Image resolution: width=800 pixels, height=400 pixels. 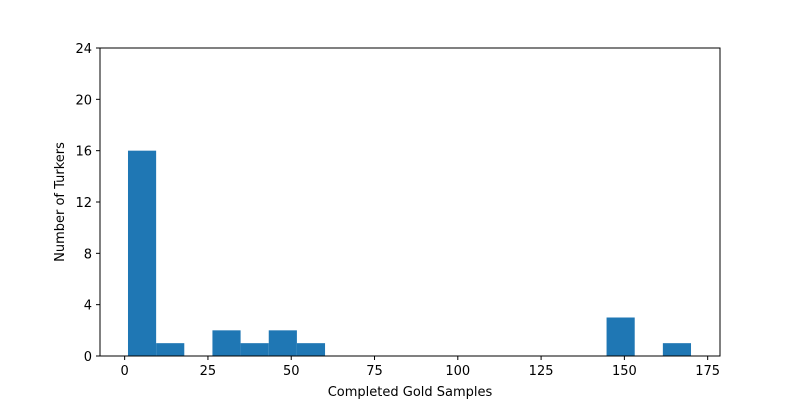 What do you see at coordinates (88, 254) in the screenshot?
I see `y-tick-label: 8` at bounding box center [88, 254].